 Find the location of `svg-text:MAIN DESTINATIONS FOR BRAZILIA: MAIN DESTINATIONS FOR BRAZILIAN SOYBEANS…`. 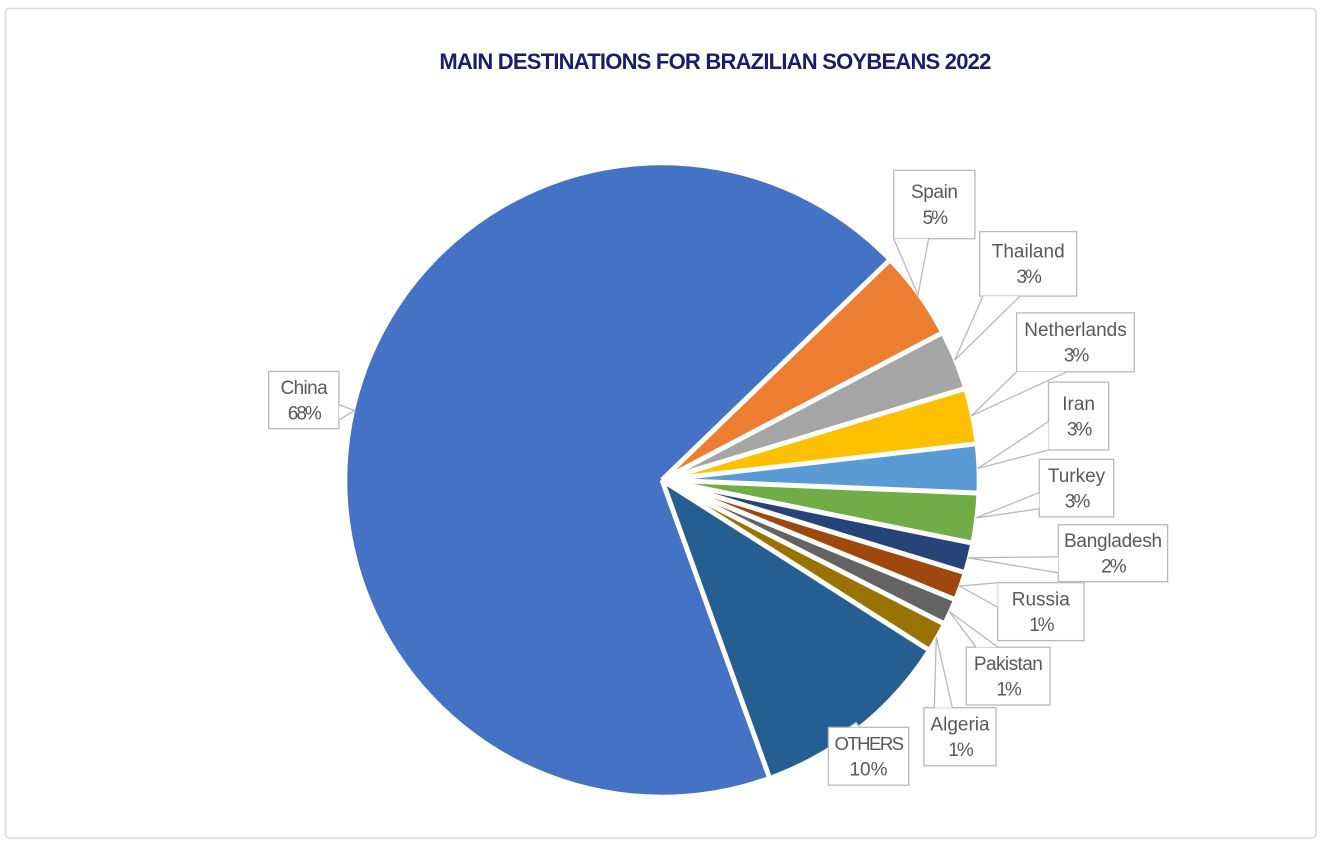

svg-text:MAIN DESTINATIONS FOR BRAZILIA: MAIN DESTINATIONS FOR BRAZILIAN SOYBEANS… is located at coordinates (715, 61).